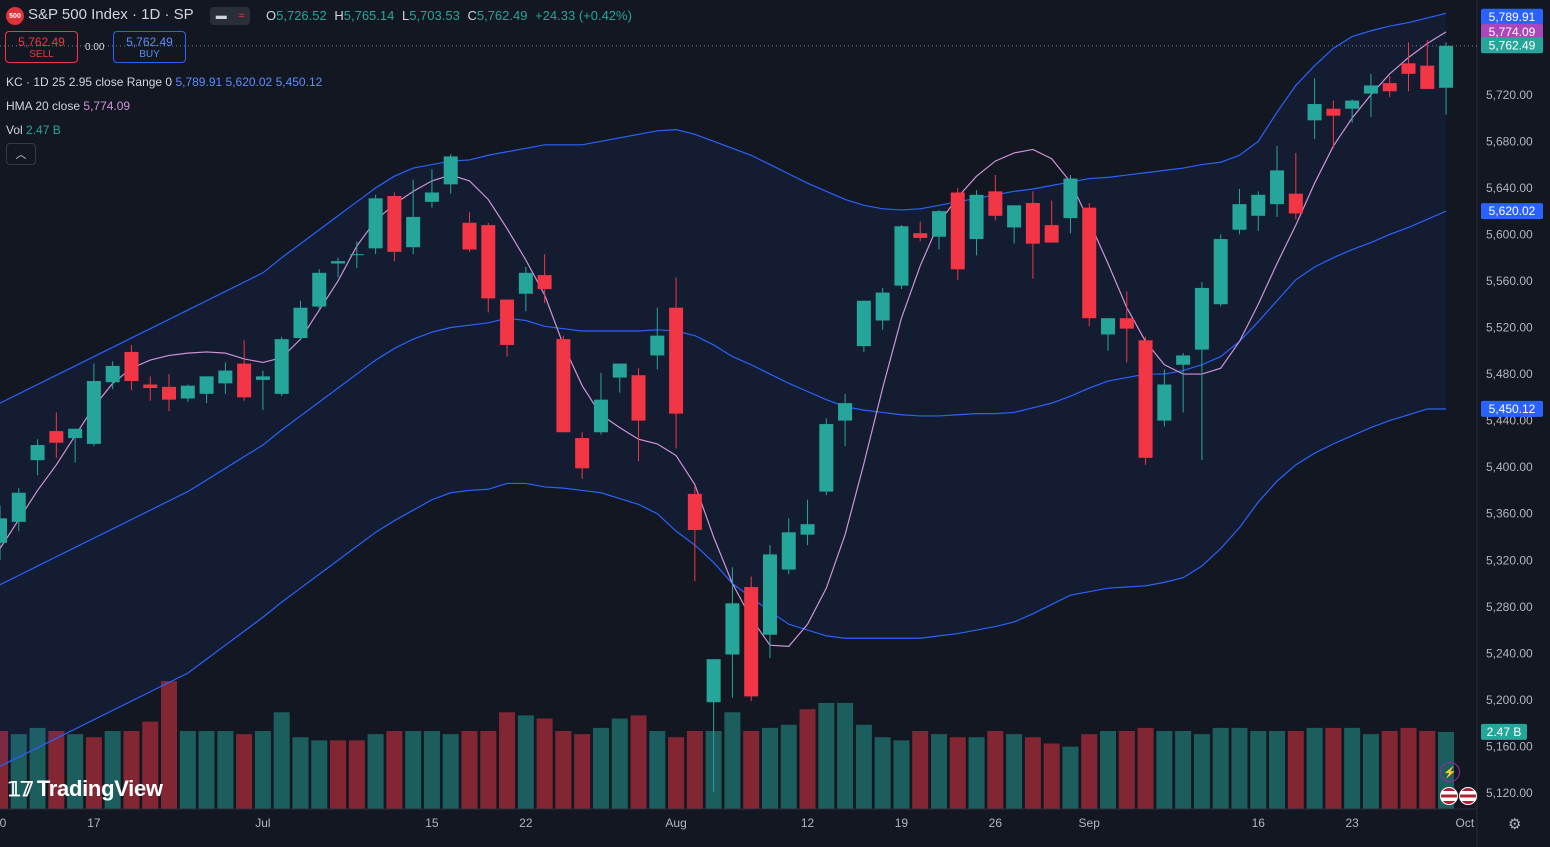  What do you see at coordinates (996, 823) in the screenshot?
I see `x-tick-label: 26` at bounding box center [996, 823].